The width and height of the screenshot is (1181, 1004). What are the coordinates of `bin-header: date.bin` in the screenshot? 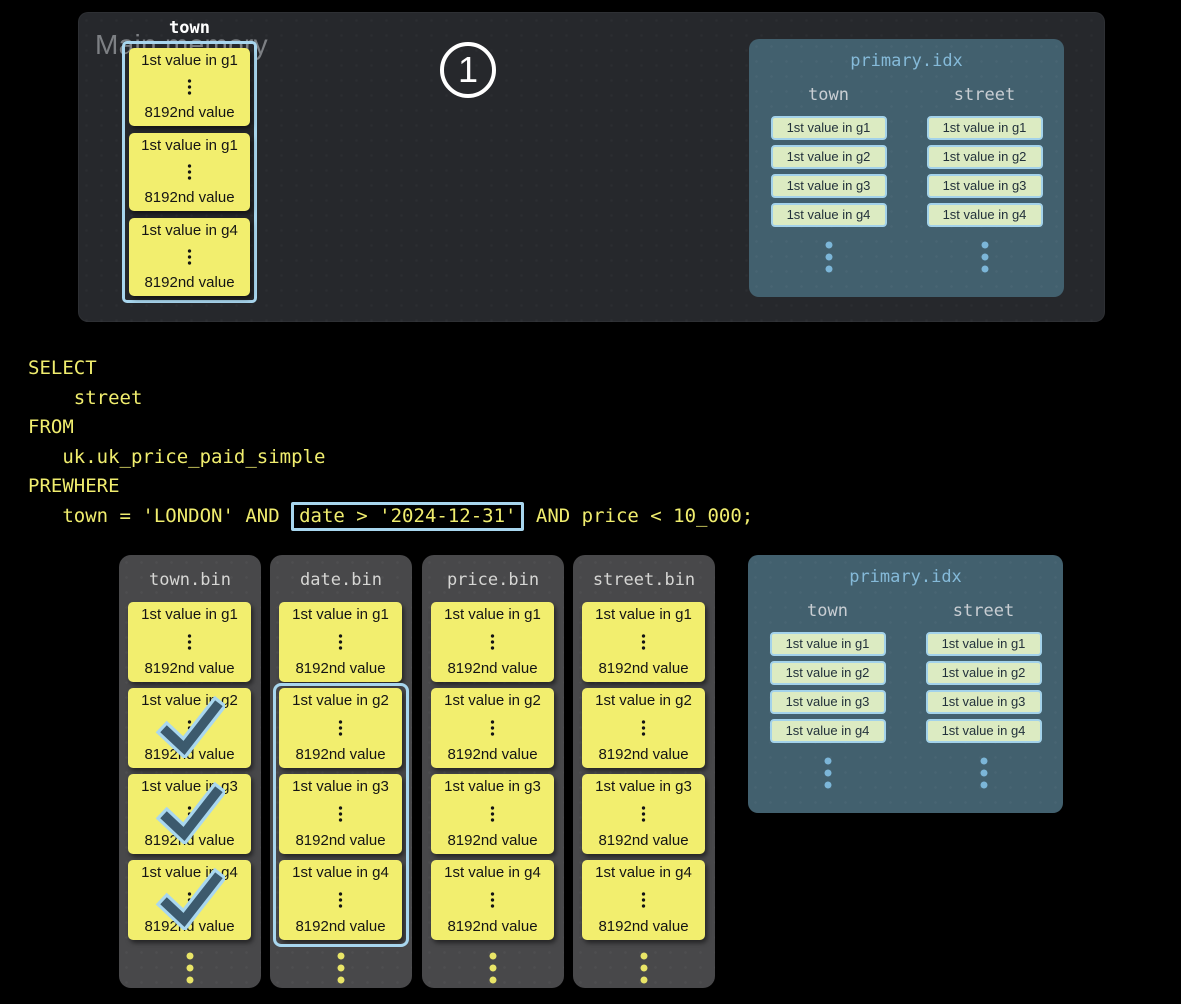 It's located at (341, 580).